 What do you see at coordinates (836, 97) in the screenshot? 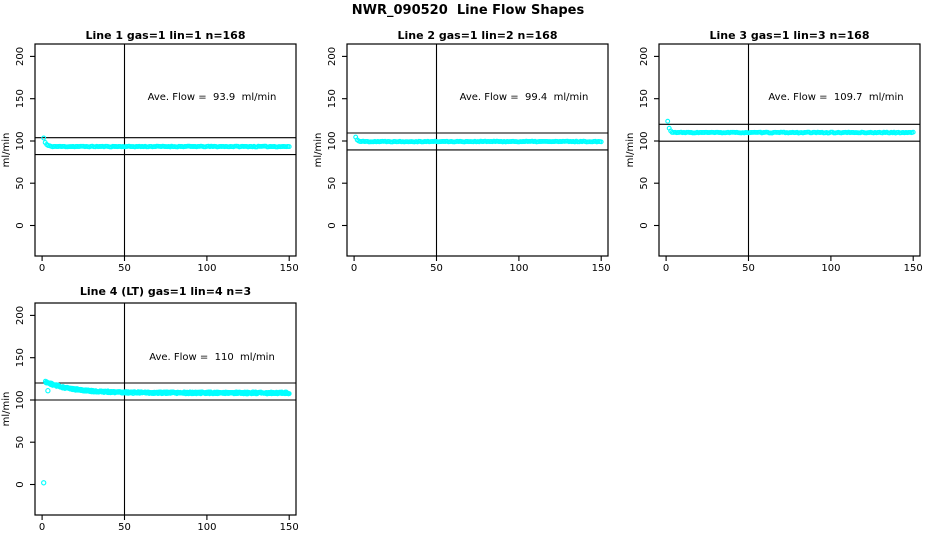
I see `subplot3-ave-flow-label: Ave. Flow = 109.7 ml/min` at bounding box center [836, 97].